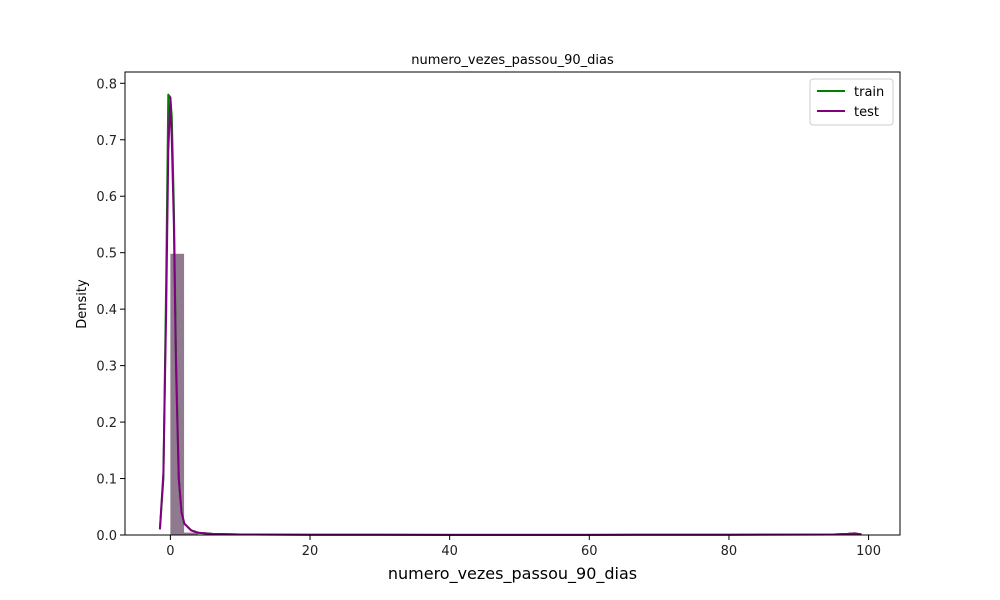 Image resolution: width=1000 pixels, height=600 pixels. I want to click on x-tick-label-2: 40, so click(449, 551).